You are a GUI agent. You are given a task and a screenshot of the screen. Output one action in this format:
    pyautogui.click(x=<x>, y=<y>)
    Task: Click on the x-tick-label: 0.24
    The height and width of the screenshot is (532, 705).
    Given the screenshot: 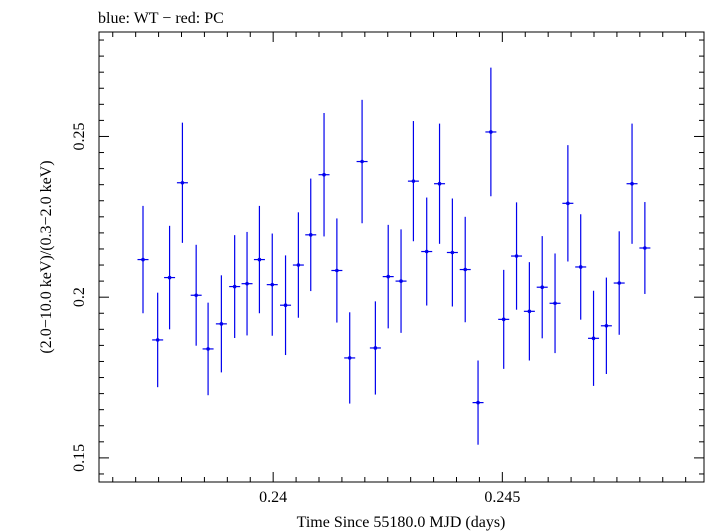 What is the action you would take?
    pyautogui.click(x=273, y=497)
    